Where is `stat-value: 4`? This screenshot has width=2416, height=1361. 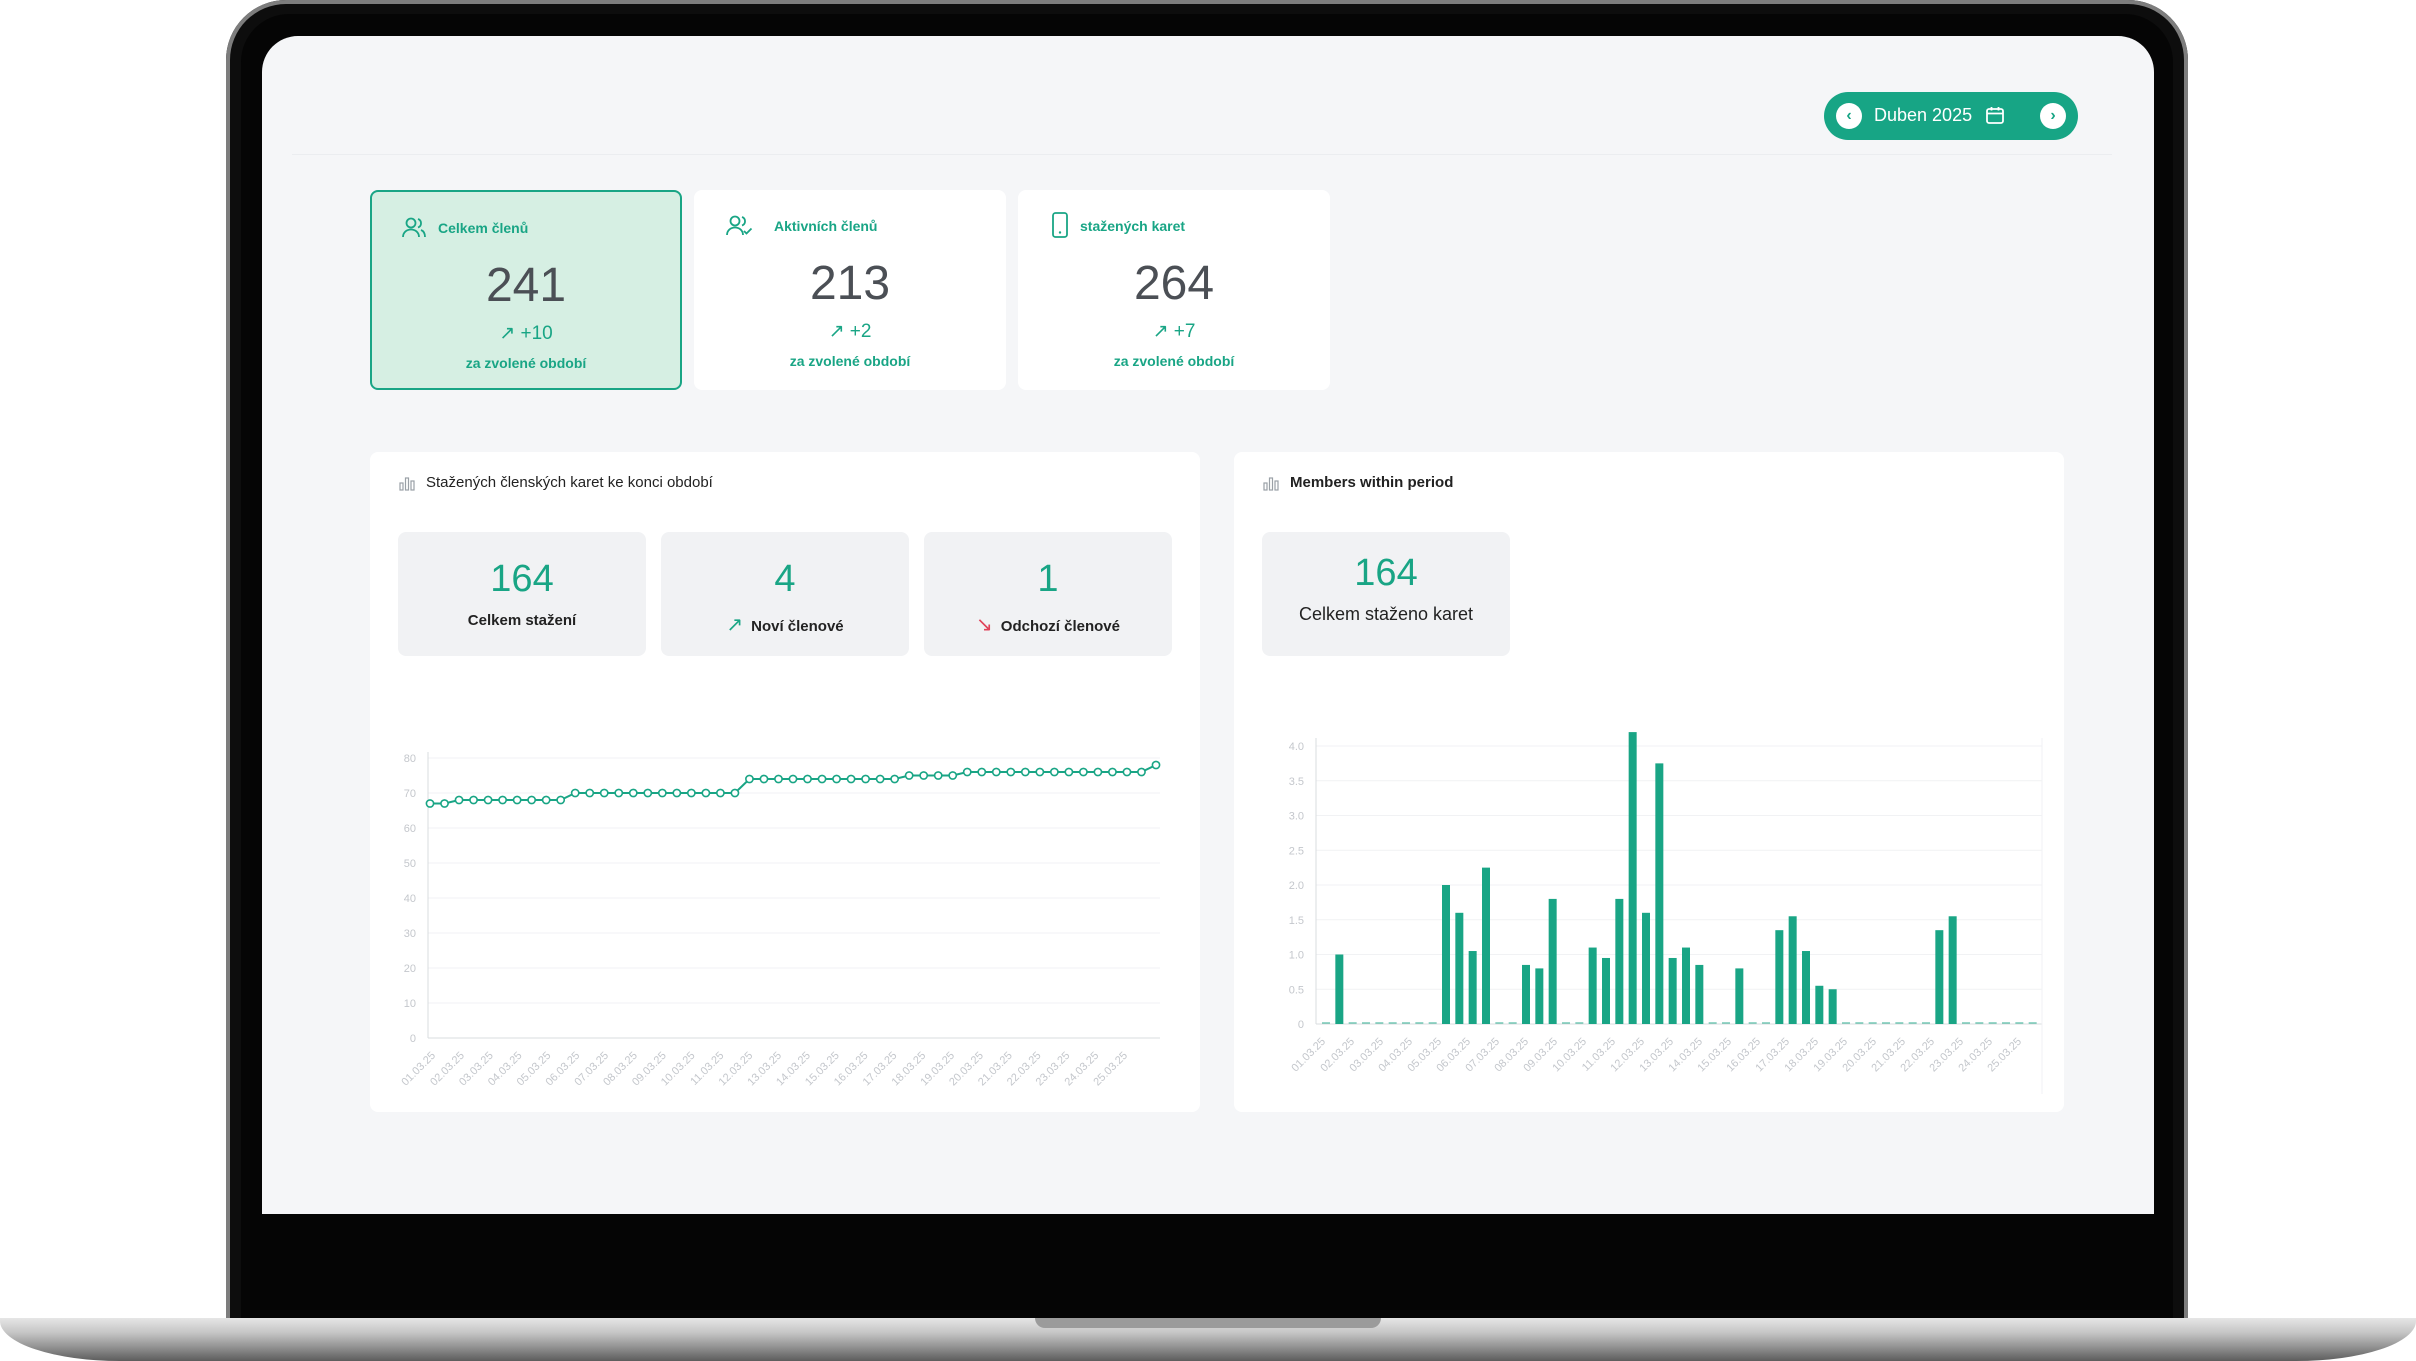
stat-value: 4 is located at coordinates (785, 579).